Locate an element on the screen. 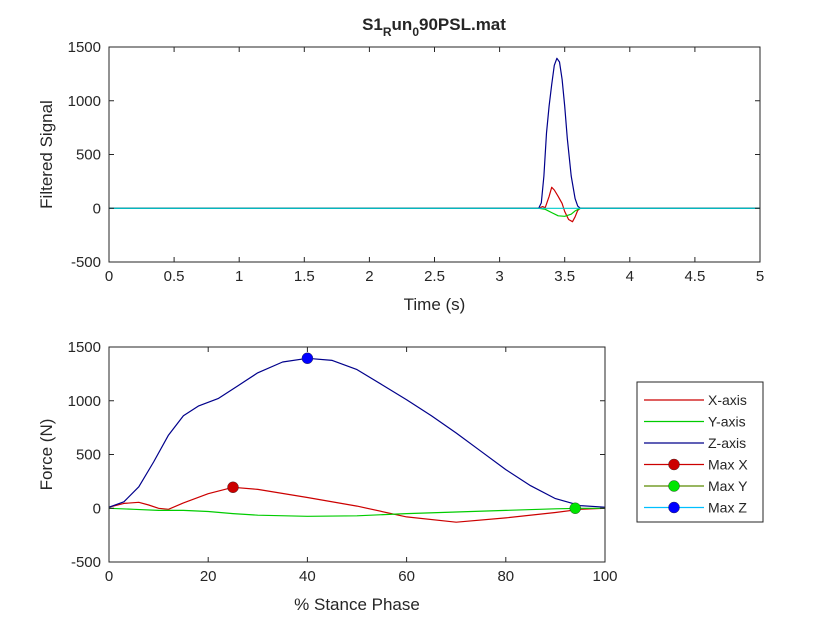 The height and width of the screenshot is (630, 840). series-line-y-axis is located at coordinates (356, 512).